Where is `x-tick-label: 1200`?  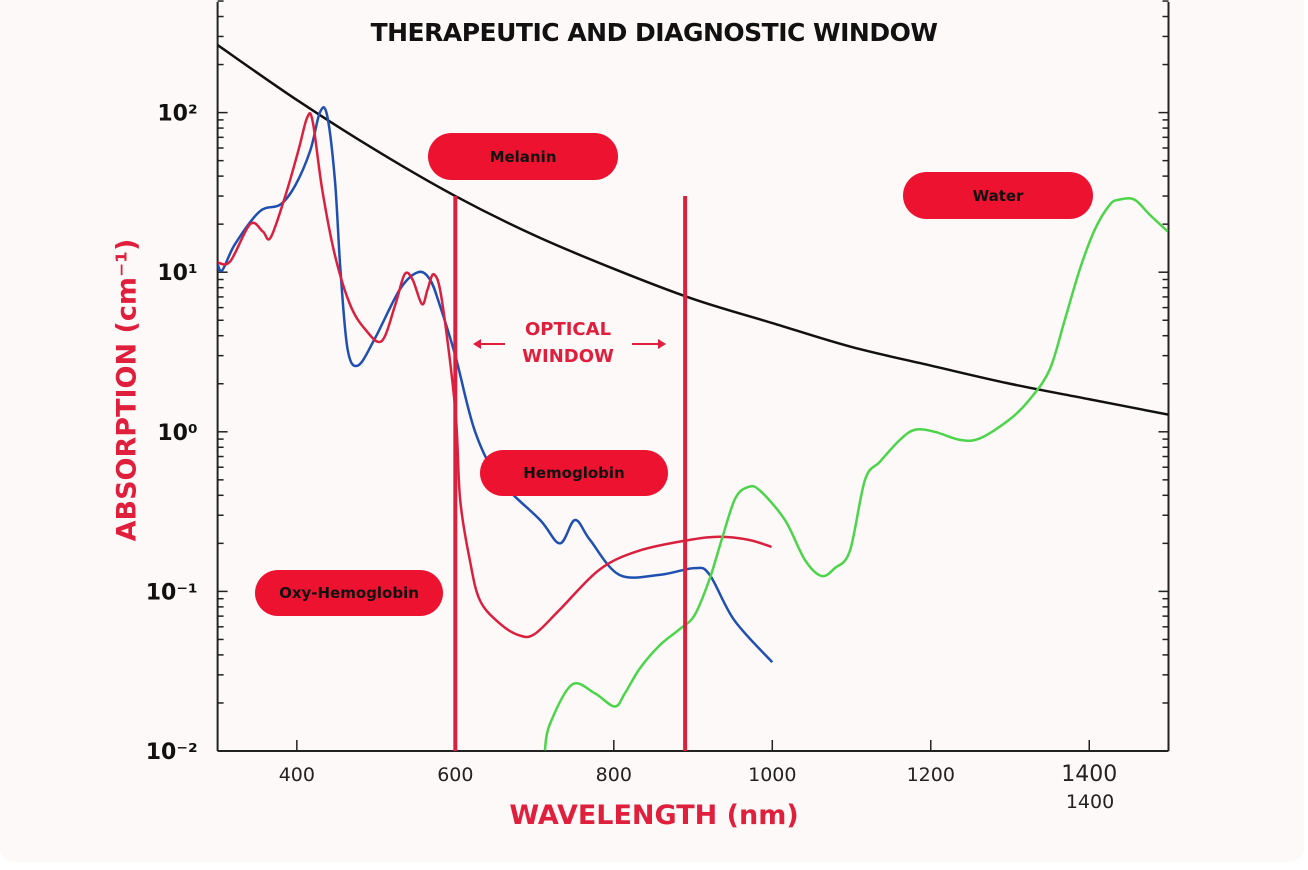
x-tick-label: 1200 is located at coordinates (931, 775).